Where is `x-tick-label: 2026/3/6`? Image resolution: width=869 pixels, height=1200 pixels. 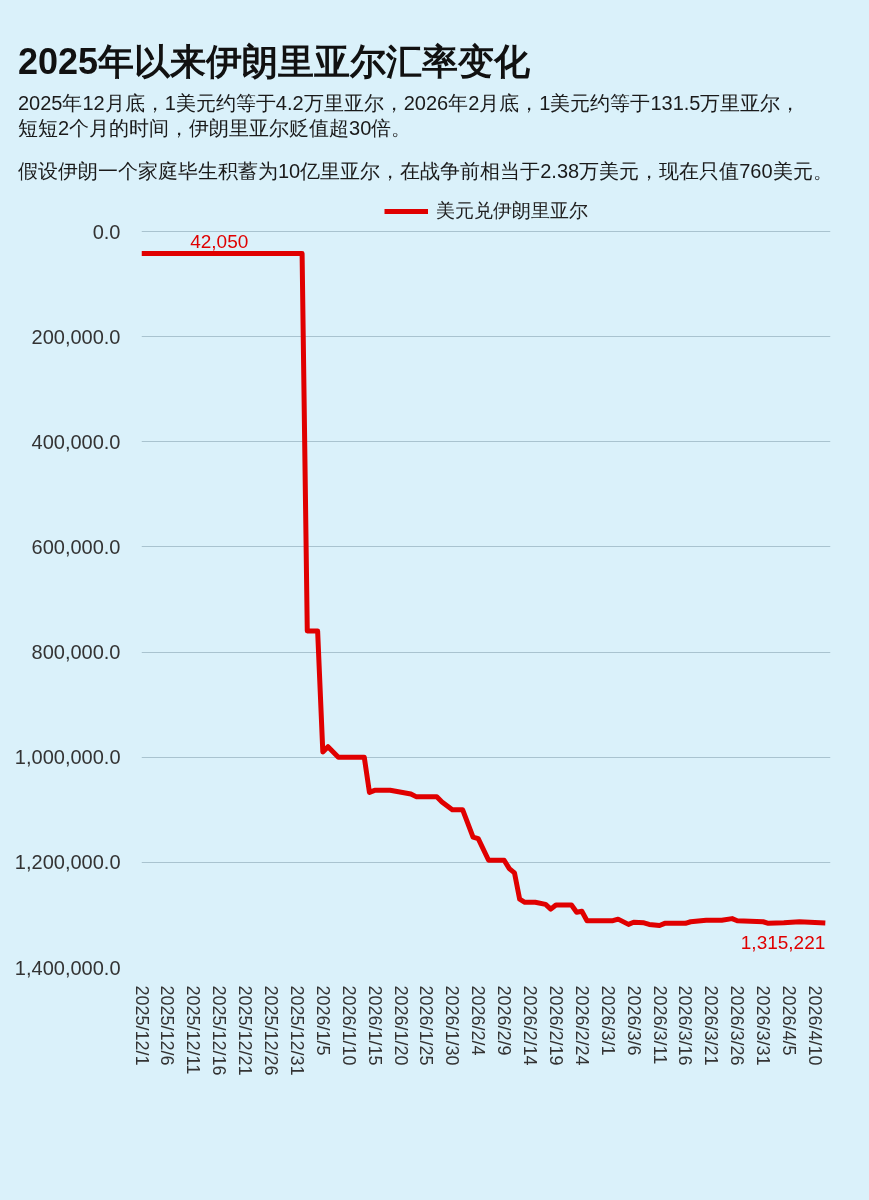
x-tick-label: 2026/3/6 is located at coordinates (633, 1020).